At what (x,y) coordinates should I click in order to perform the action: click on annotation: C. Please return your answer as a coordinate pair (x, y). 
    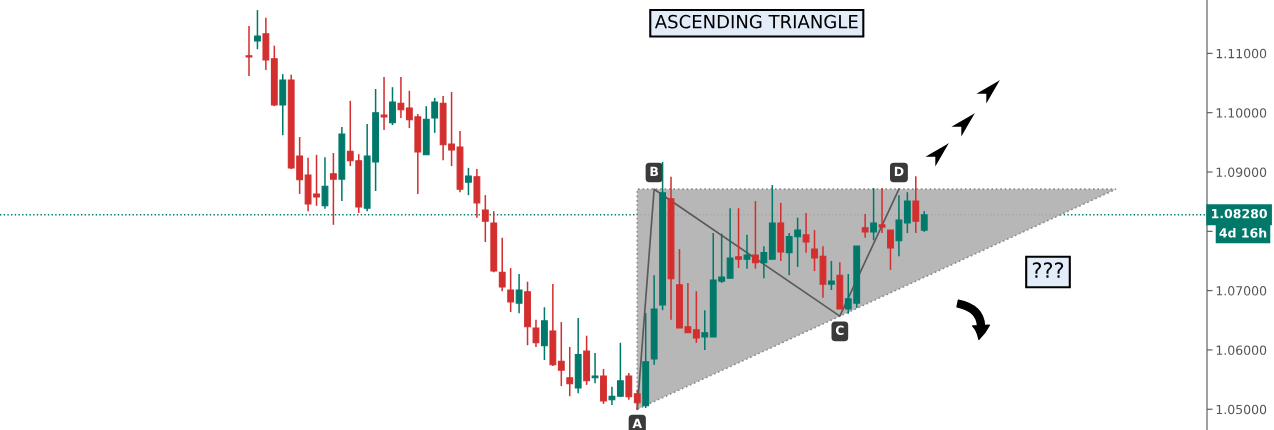
    Looking at the image, I should click on (839, 330).